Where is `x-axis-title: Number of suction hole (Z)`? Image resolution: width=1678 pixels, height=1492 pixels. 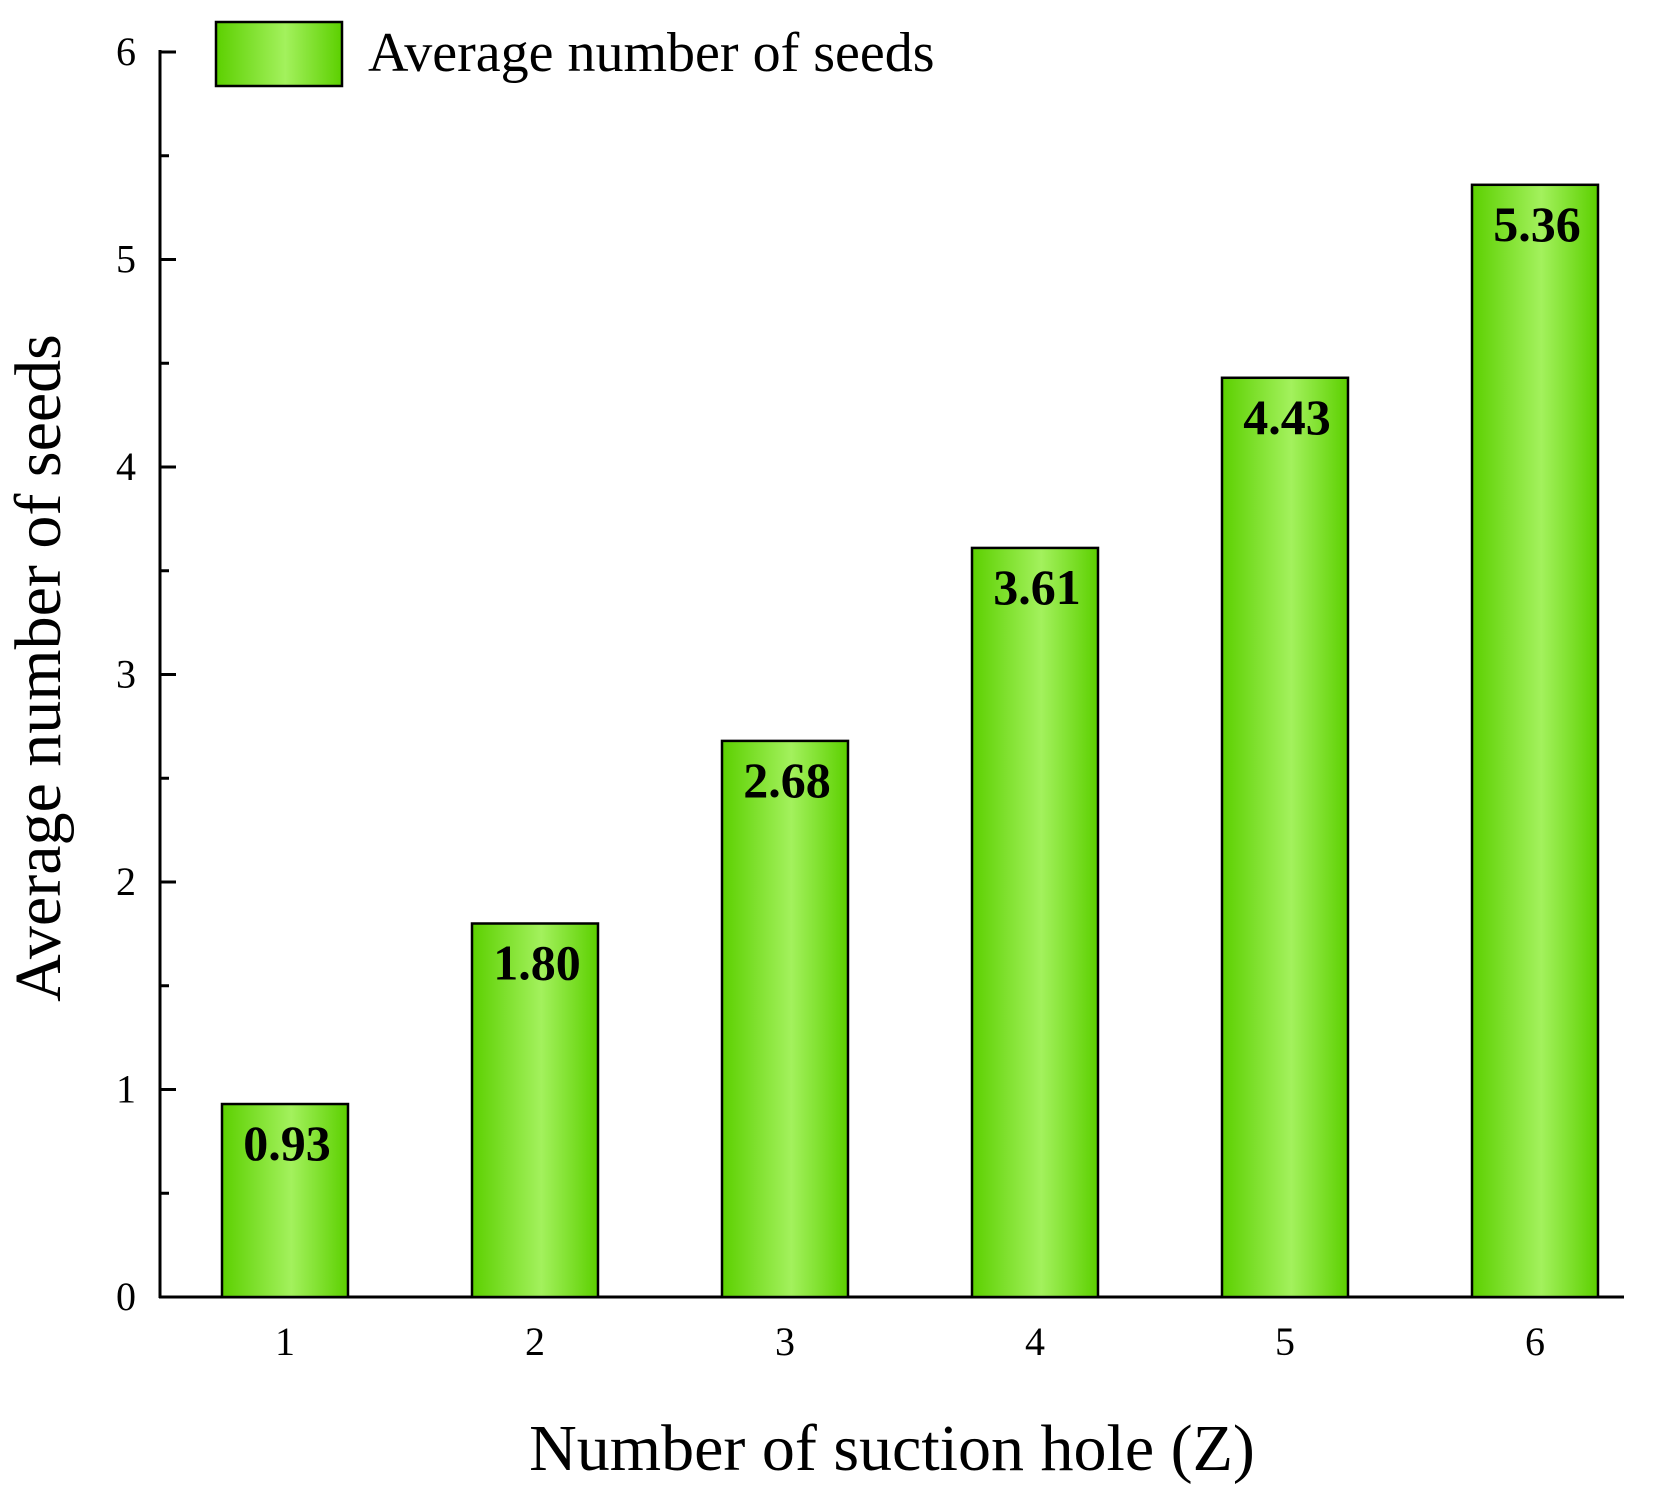
x-axis-title: Number of suction hole (Z) is located at coordinates (892, 1448).